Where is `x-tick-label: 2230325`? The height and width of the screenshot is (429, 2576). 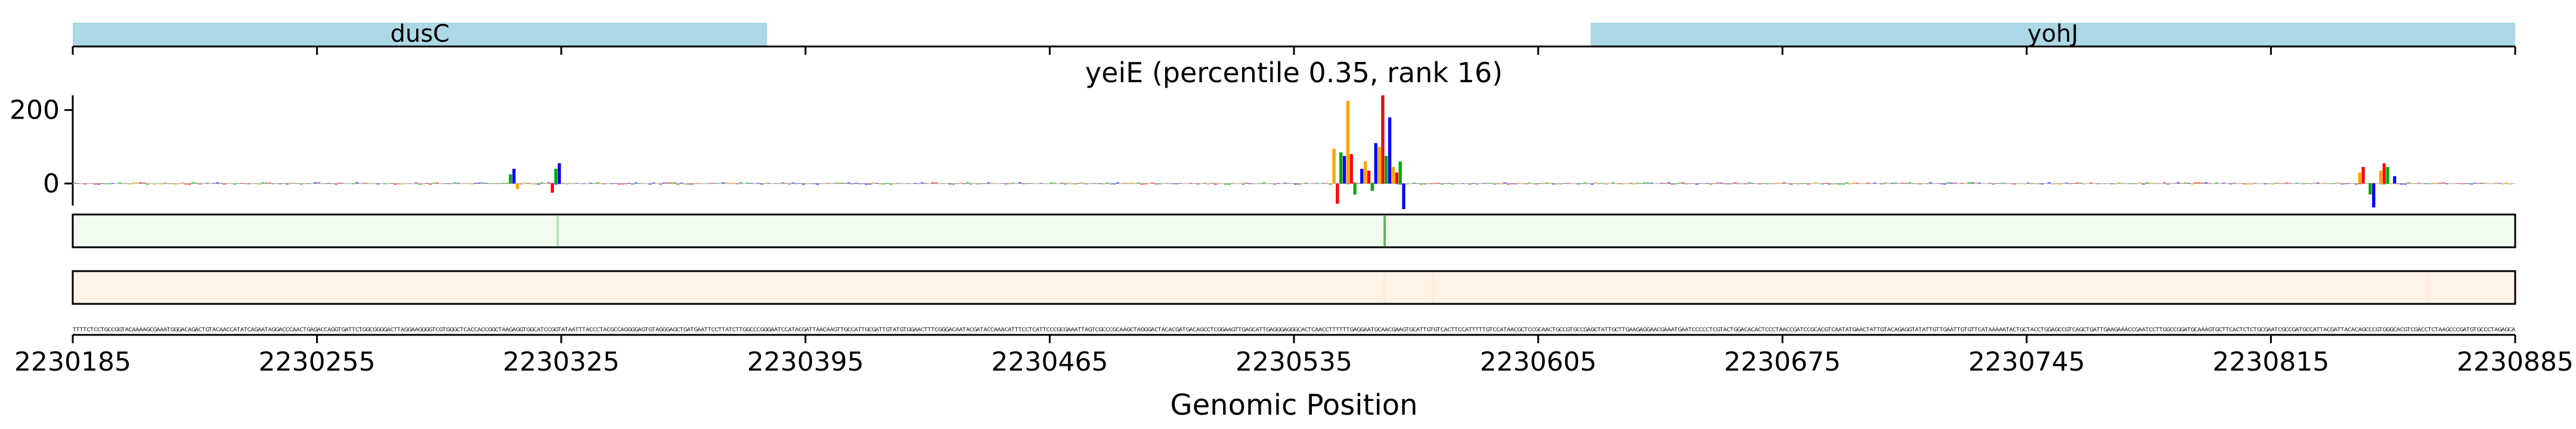
x-tick-label: 2230325 is located at coordinates (562, 362).